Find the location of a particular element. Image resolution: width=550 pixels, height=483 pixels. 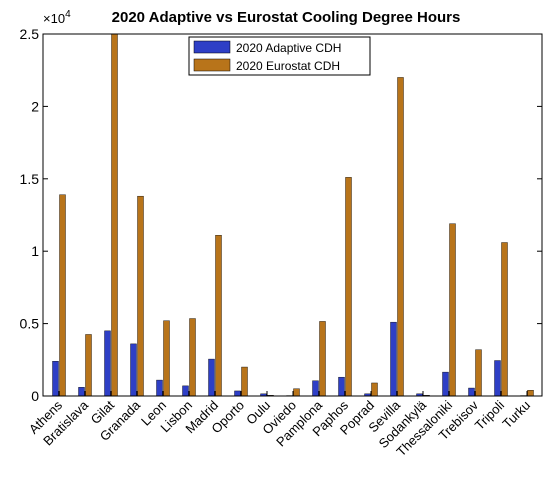

bar-eurostat-bratislava is located at coordinates (88, 365).